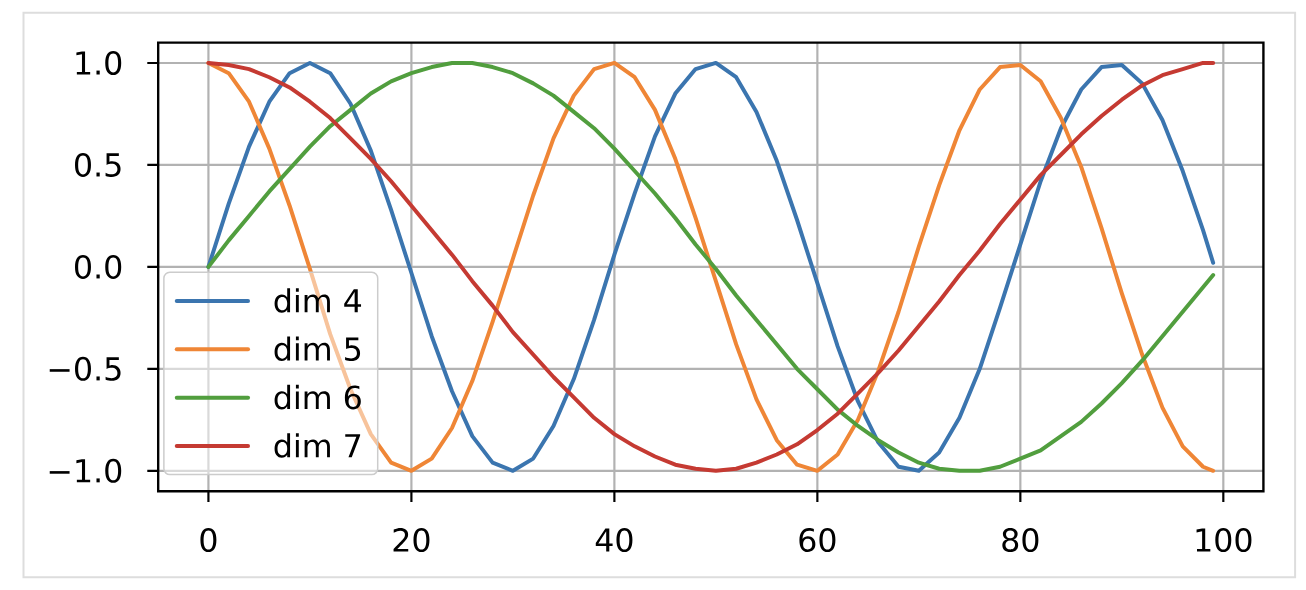  What do you see at coordinates (817, 539) in the screenshot?
I see `x-tick-label: 60` at bounding box center [817, 539].